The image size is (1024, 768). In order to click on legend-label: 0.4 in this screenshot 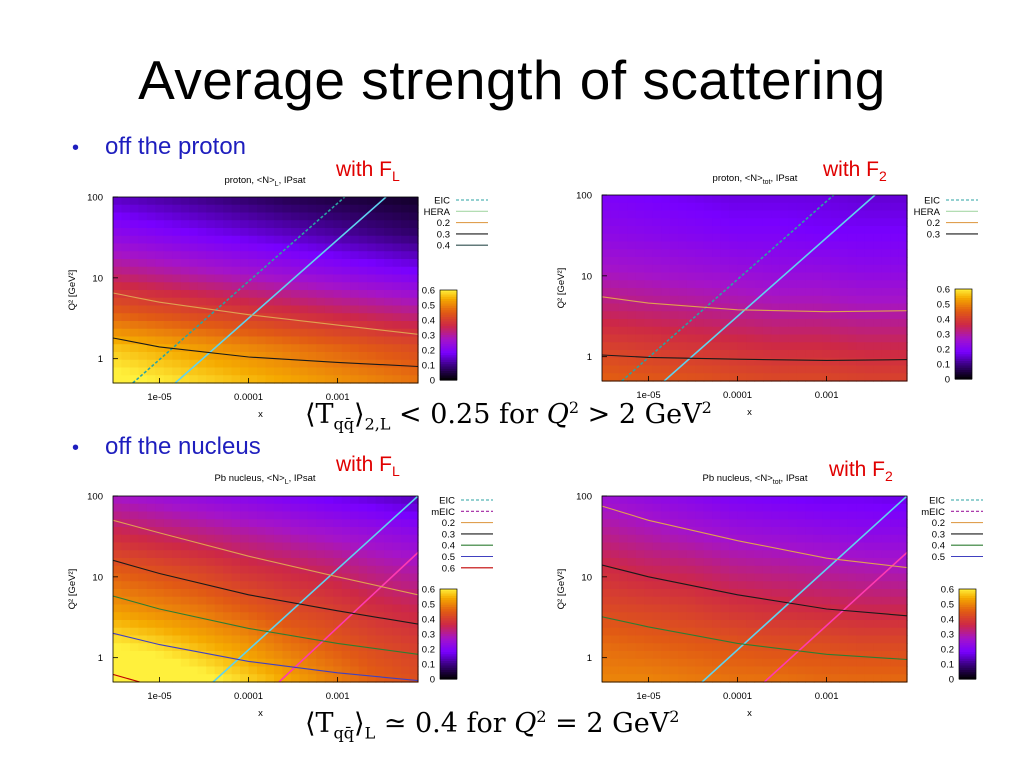, I will do `click(938, 546)`.